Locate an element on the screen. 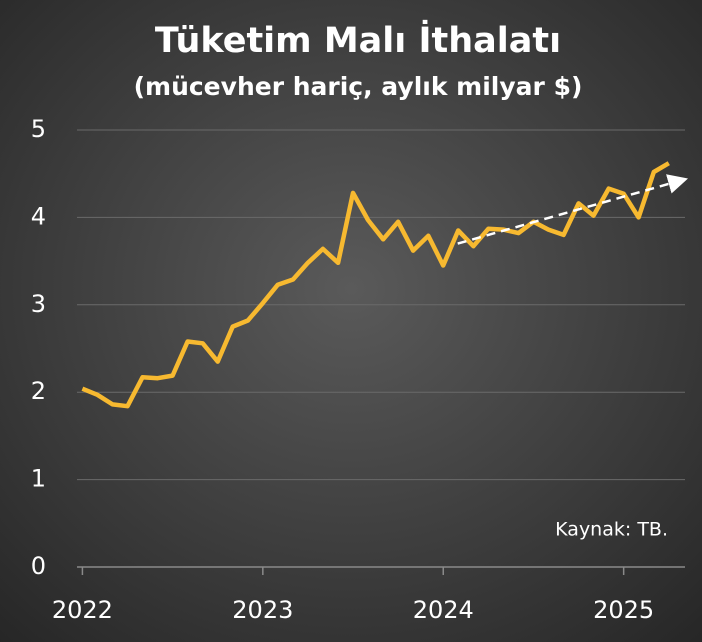  x-tick-label: 2022 is located at coordinates (82, 610).